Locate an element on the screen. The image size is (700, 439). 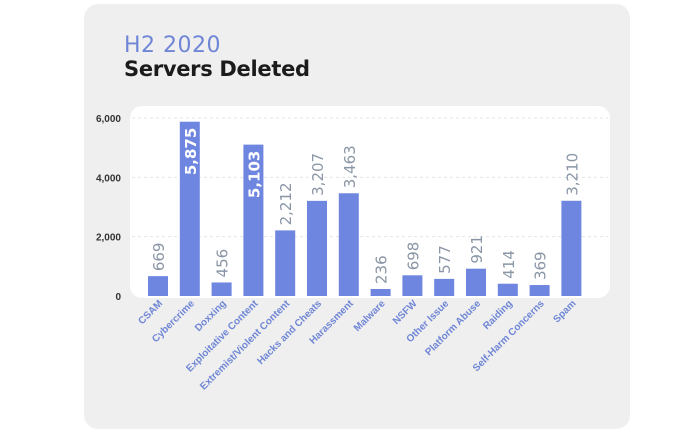
value-label: 456 is located at coordinates (223, 263).